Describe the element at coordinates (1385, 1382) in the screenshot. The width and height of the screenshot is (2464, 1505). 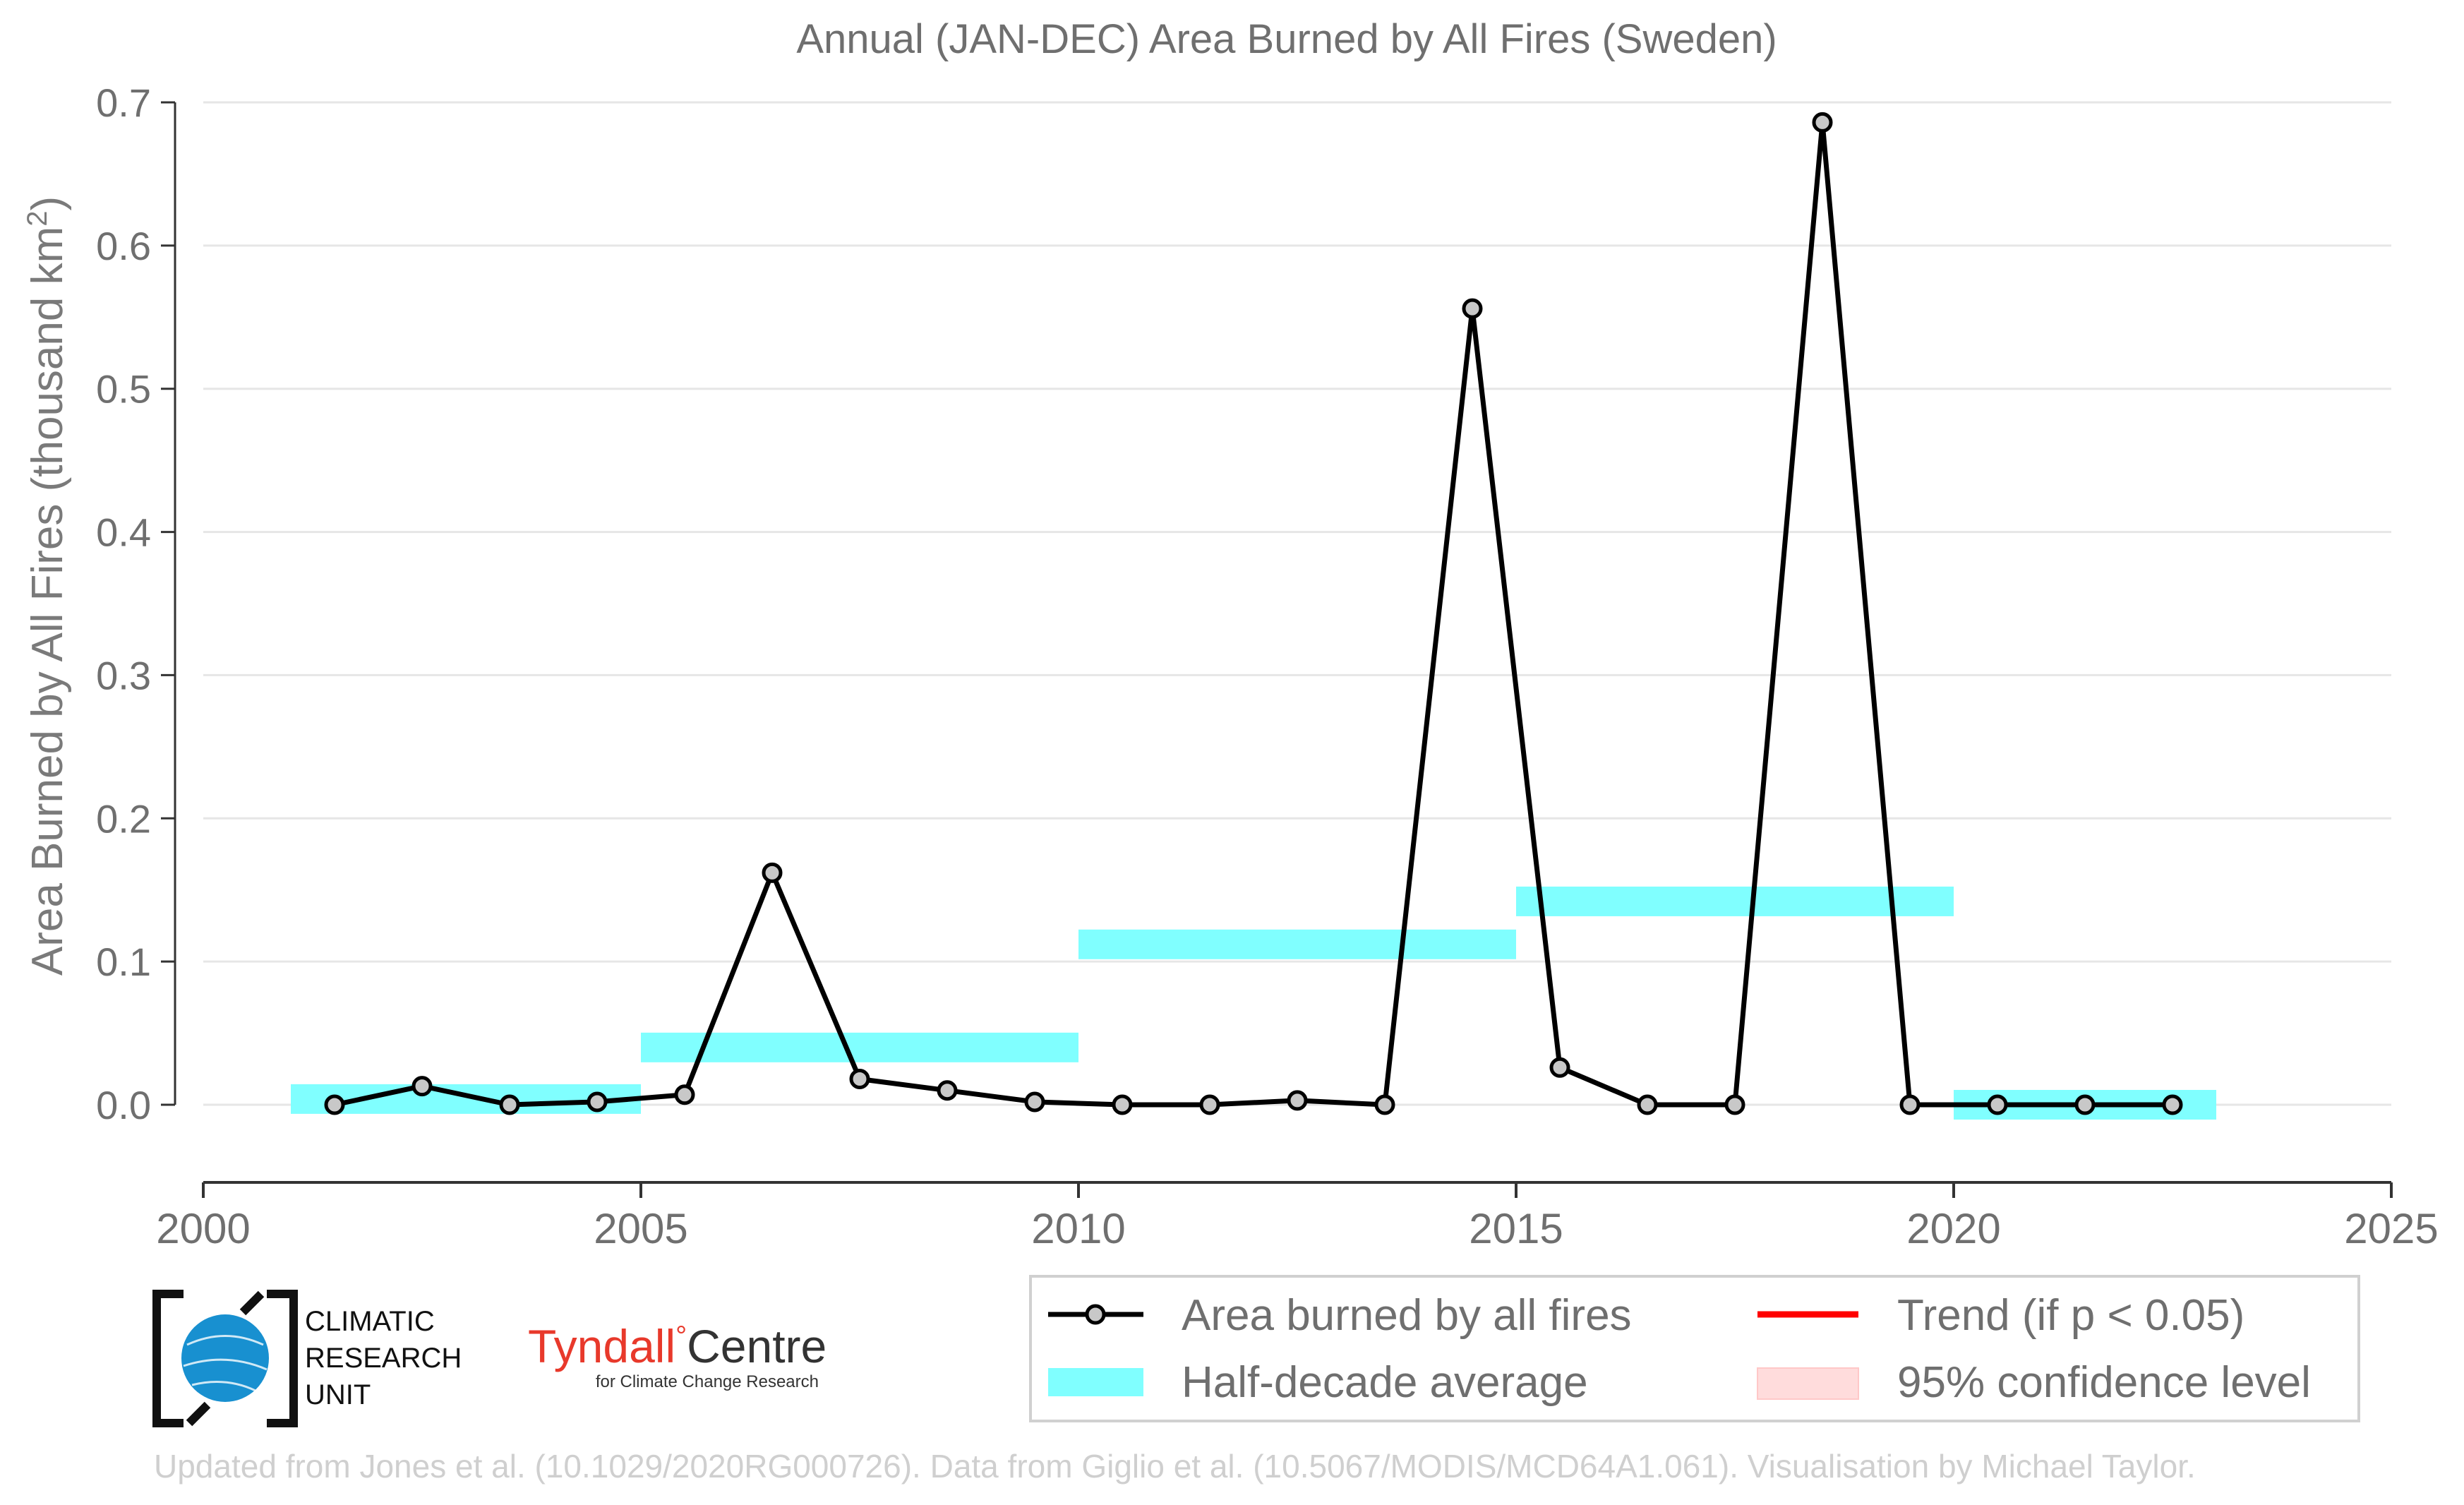
I see `legend-label-half-decade: Half-decade average` at that location.